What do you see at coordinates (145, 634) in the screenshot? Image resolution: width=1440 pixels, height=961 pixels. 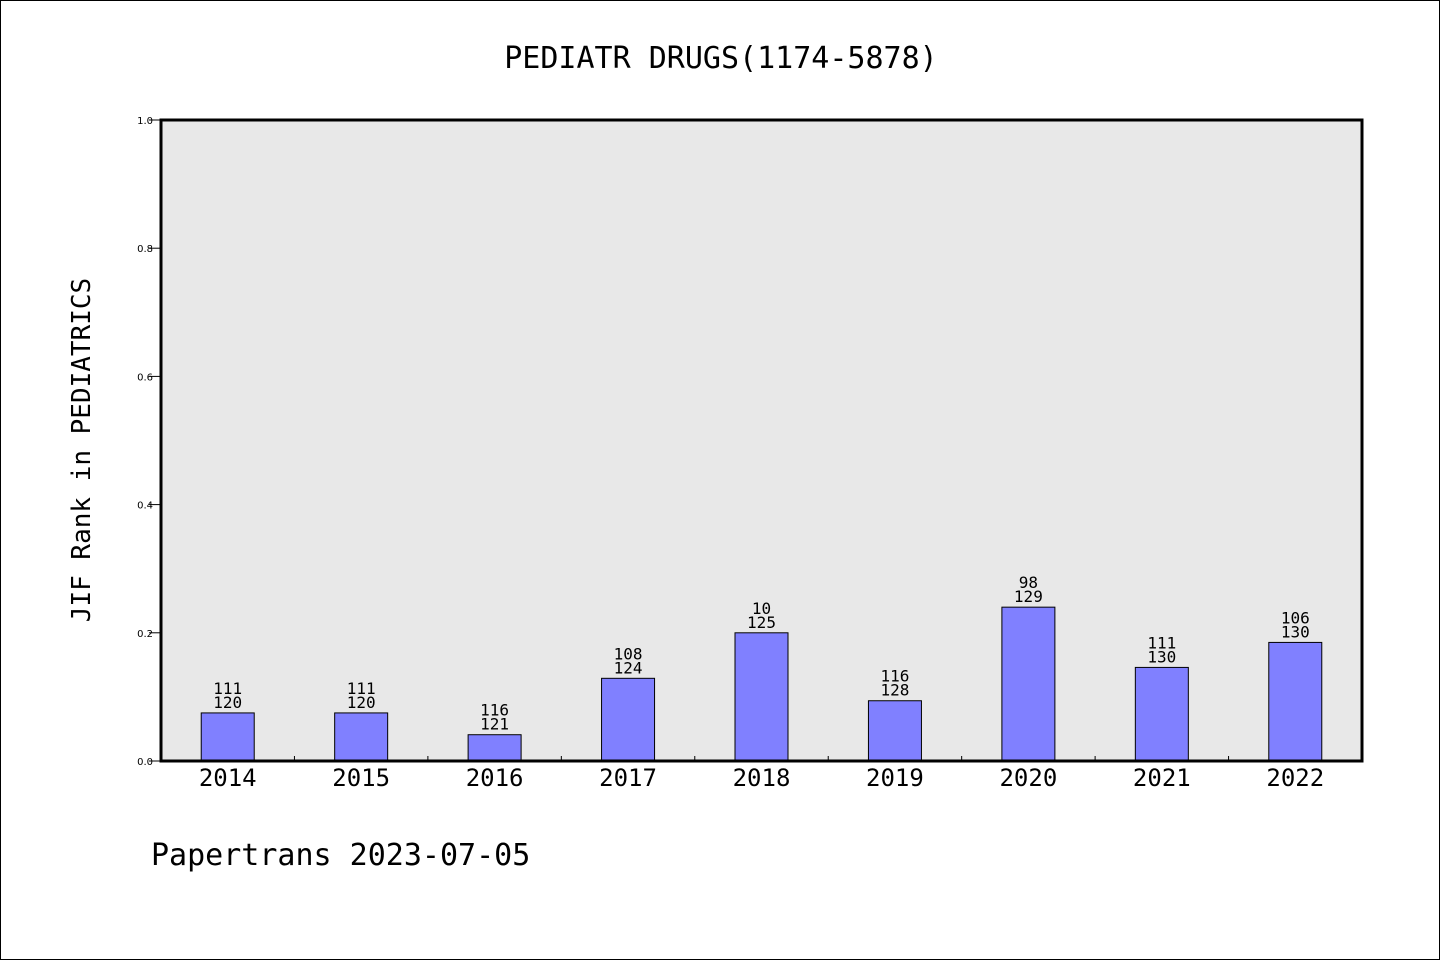 I see `y-tick-label: 0.2` at bounding box center [145, 634].